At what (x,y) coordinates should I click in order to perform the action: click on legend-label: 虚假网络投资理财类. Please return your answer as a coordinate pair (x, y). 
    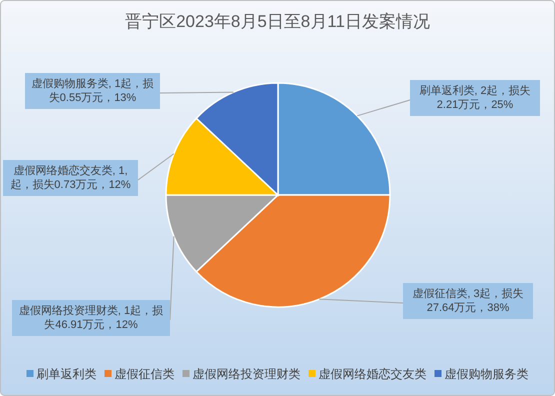
    Looking at the image, I should click on (246, 374).